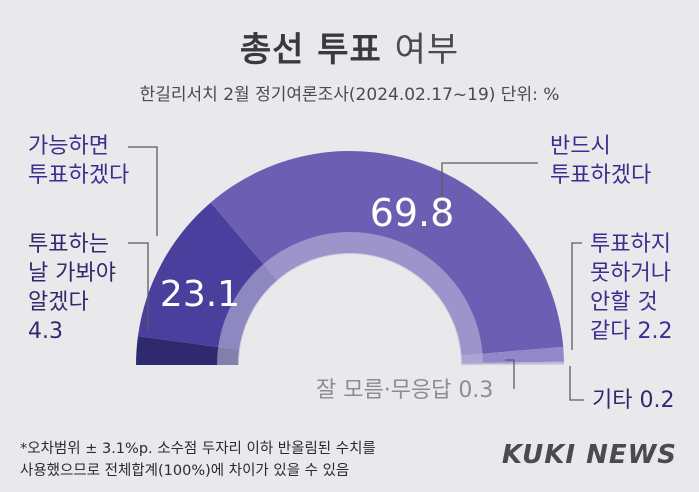 The image size is (699, 492). What do you see at coordinates (576, 383) in the screenshot?
I see `leader-other` at bounding box center [576, 383].